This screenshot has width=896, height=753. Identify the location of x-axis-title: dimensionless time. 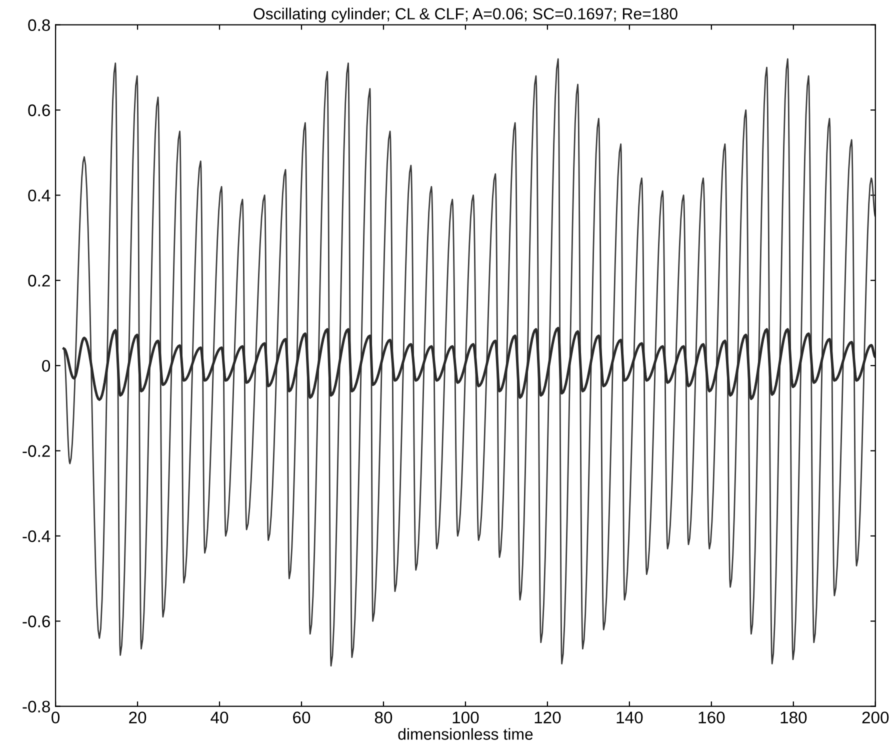
(465, 734).